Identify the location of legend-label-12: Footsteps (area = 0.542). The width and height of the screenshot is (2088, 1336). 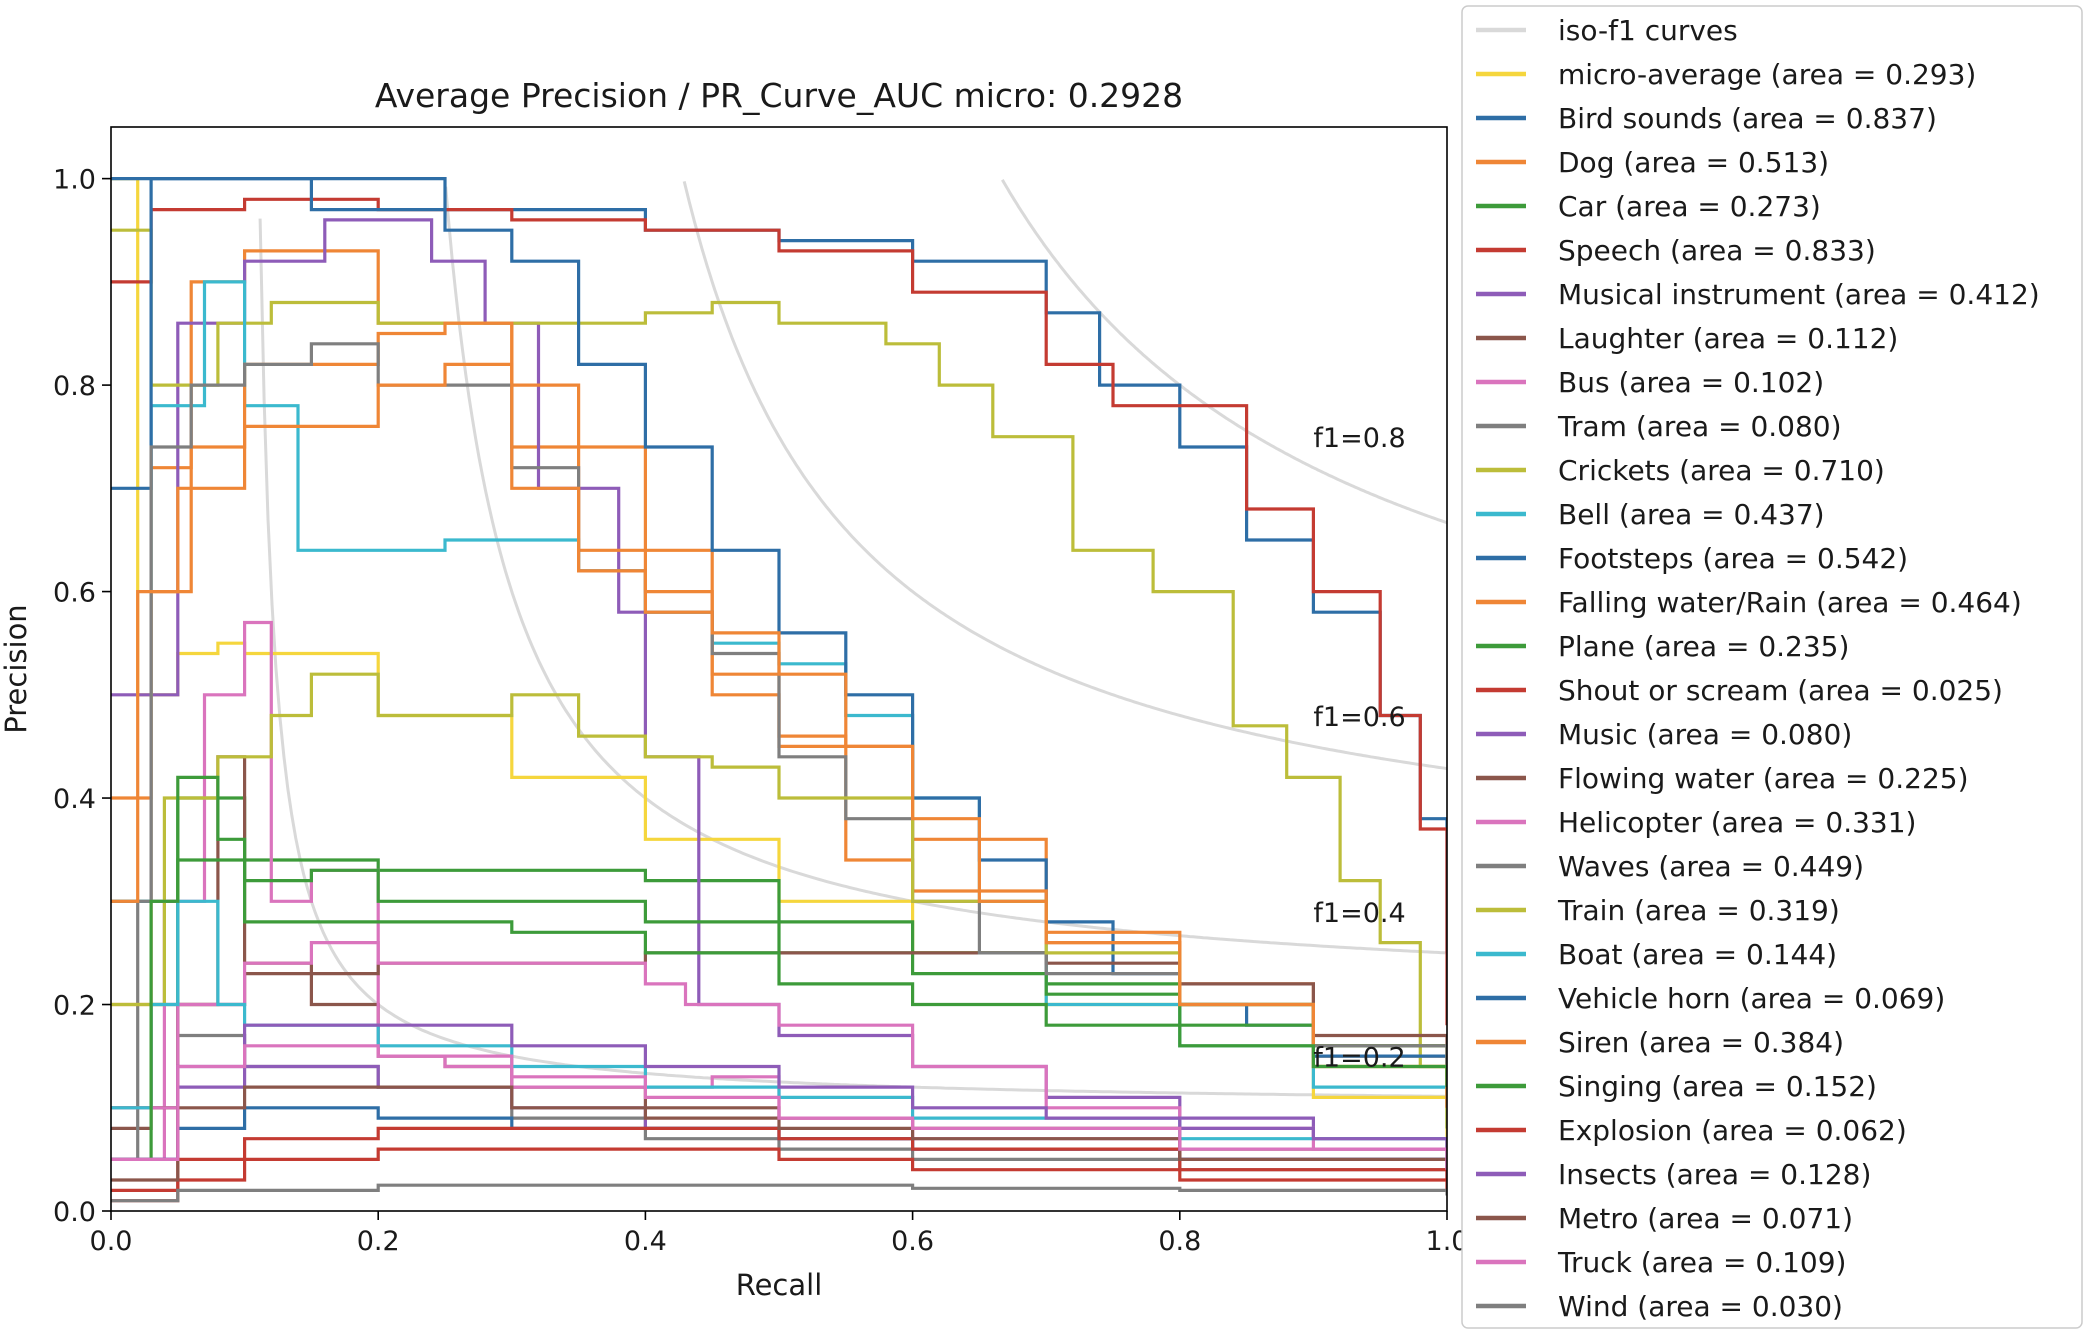
(1733, 558).